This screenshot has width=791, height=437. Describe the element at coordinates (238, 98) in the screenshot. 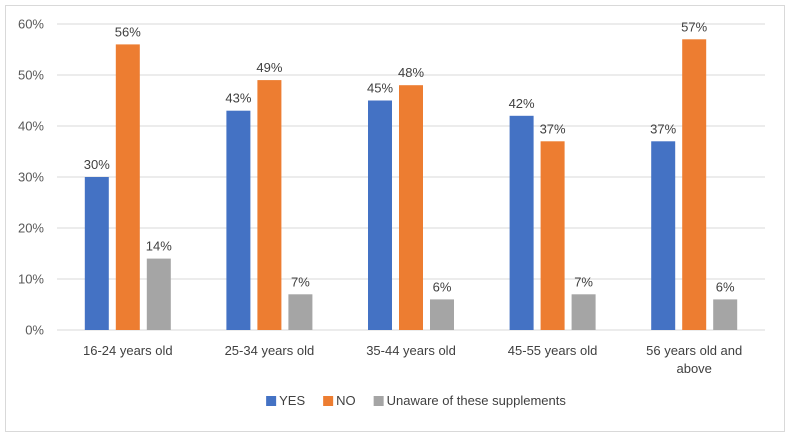

I see `data-label: 43%` at that location.